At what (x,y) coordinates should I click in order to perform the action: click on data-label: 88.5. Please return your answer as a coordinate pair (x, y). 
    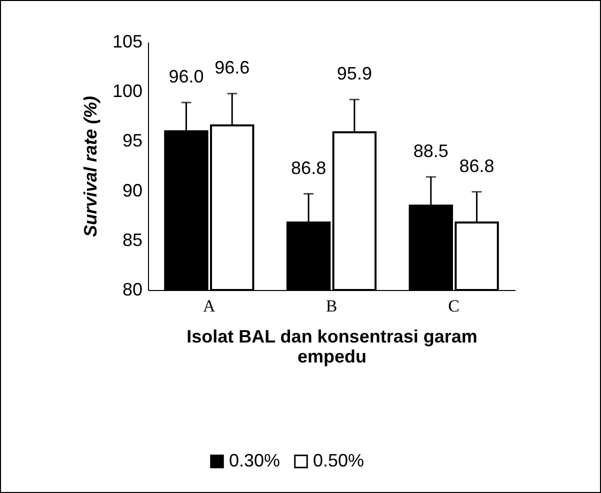
    Looking at the image, I should click on (430, 150).